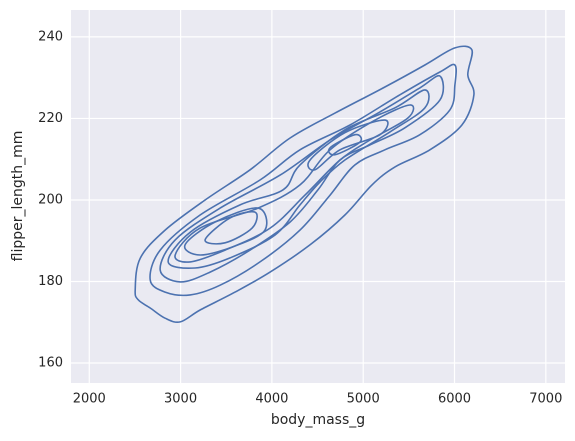 The width and height of the screenshot is (575, 441). I want to click on y-tick-label: 200, so click(50, 199).